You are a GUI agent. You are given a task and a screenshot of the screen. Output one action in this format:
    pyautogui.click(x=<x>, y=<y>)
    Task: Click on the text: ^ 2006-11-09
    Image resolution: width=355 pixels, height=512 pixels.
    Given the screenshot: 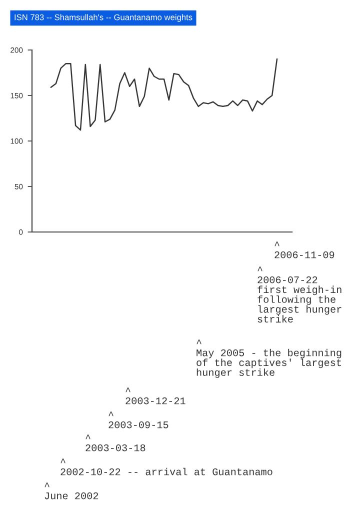 What is the action you would take?
    pyautogui.click(x=304, y=250)
    